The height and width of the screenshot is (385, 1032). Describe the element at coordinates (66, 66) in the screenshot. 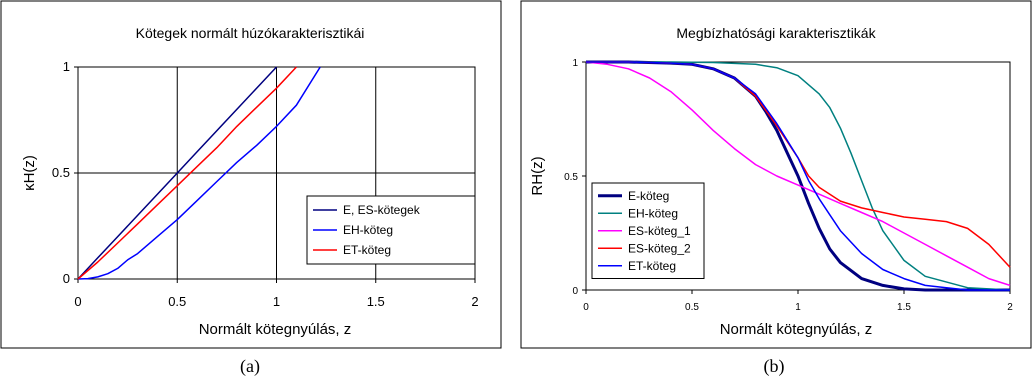

I see `chart-a-y-tick-label: 1` at that location.